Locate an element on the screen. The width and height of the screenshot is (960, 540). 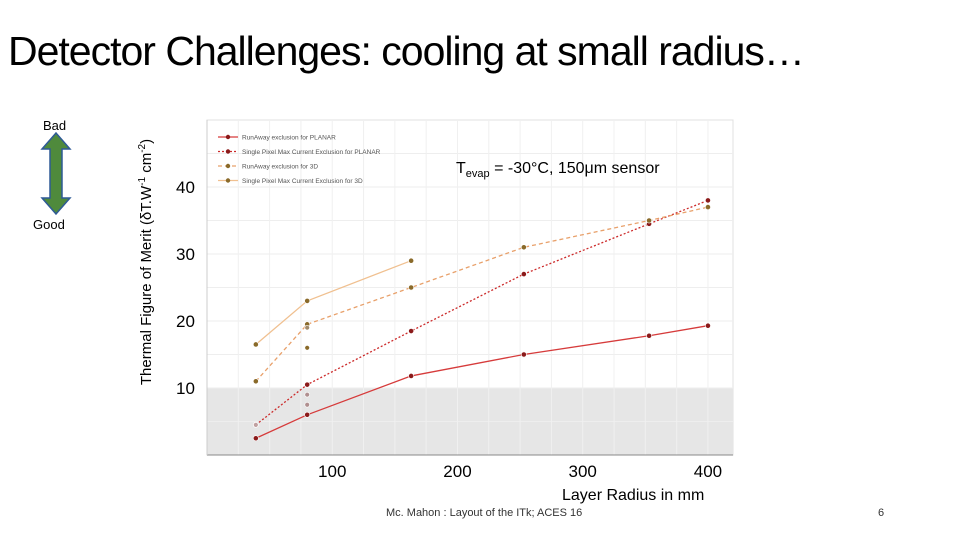
y-tick-label: 20 is located at coordinates (185, 321).